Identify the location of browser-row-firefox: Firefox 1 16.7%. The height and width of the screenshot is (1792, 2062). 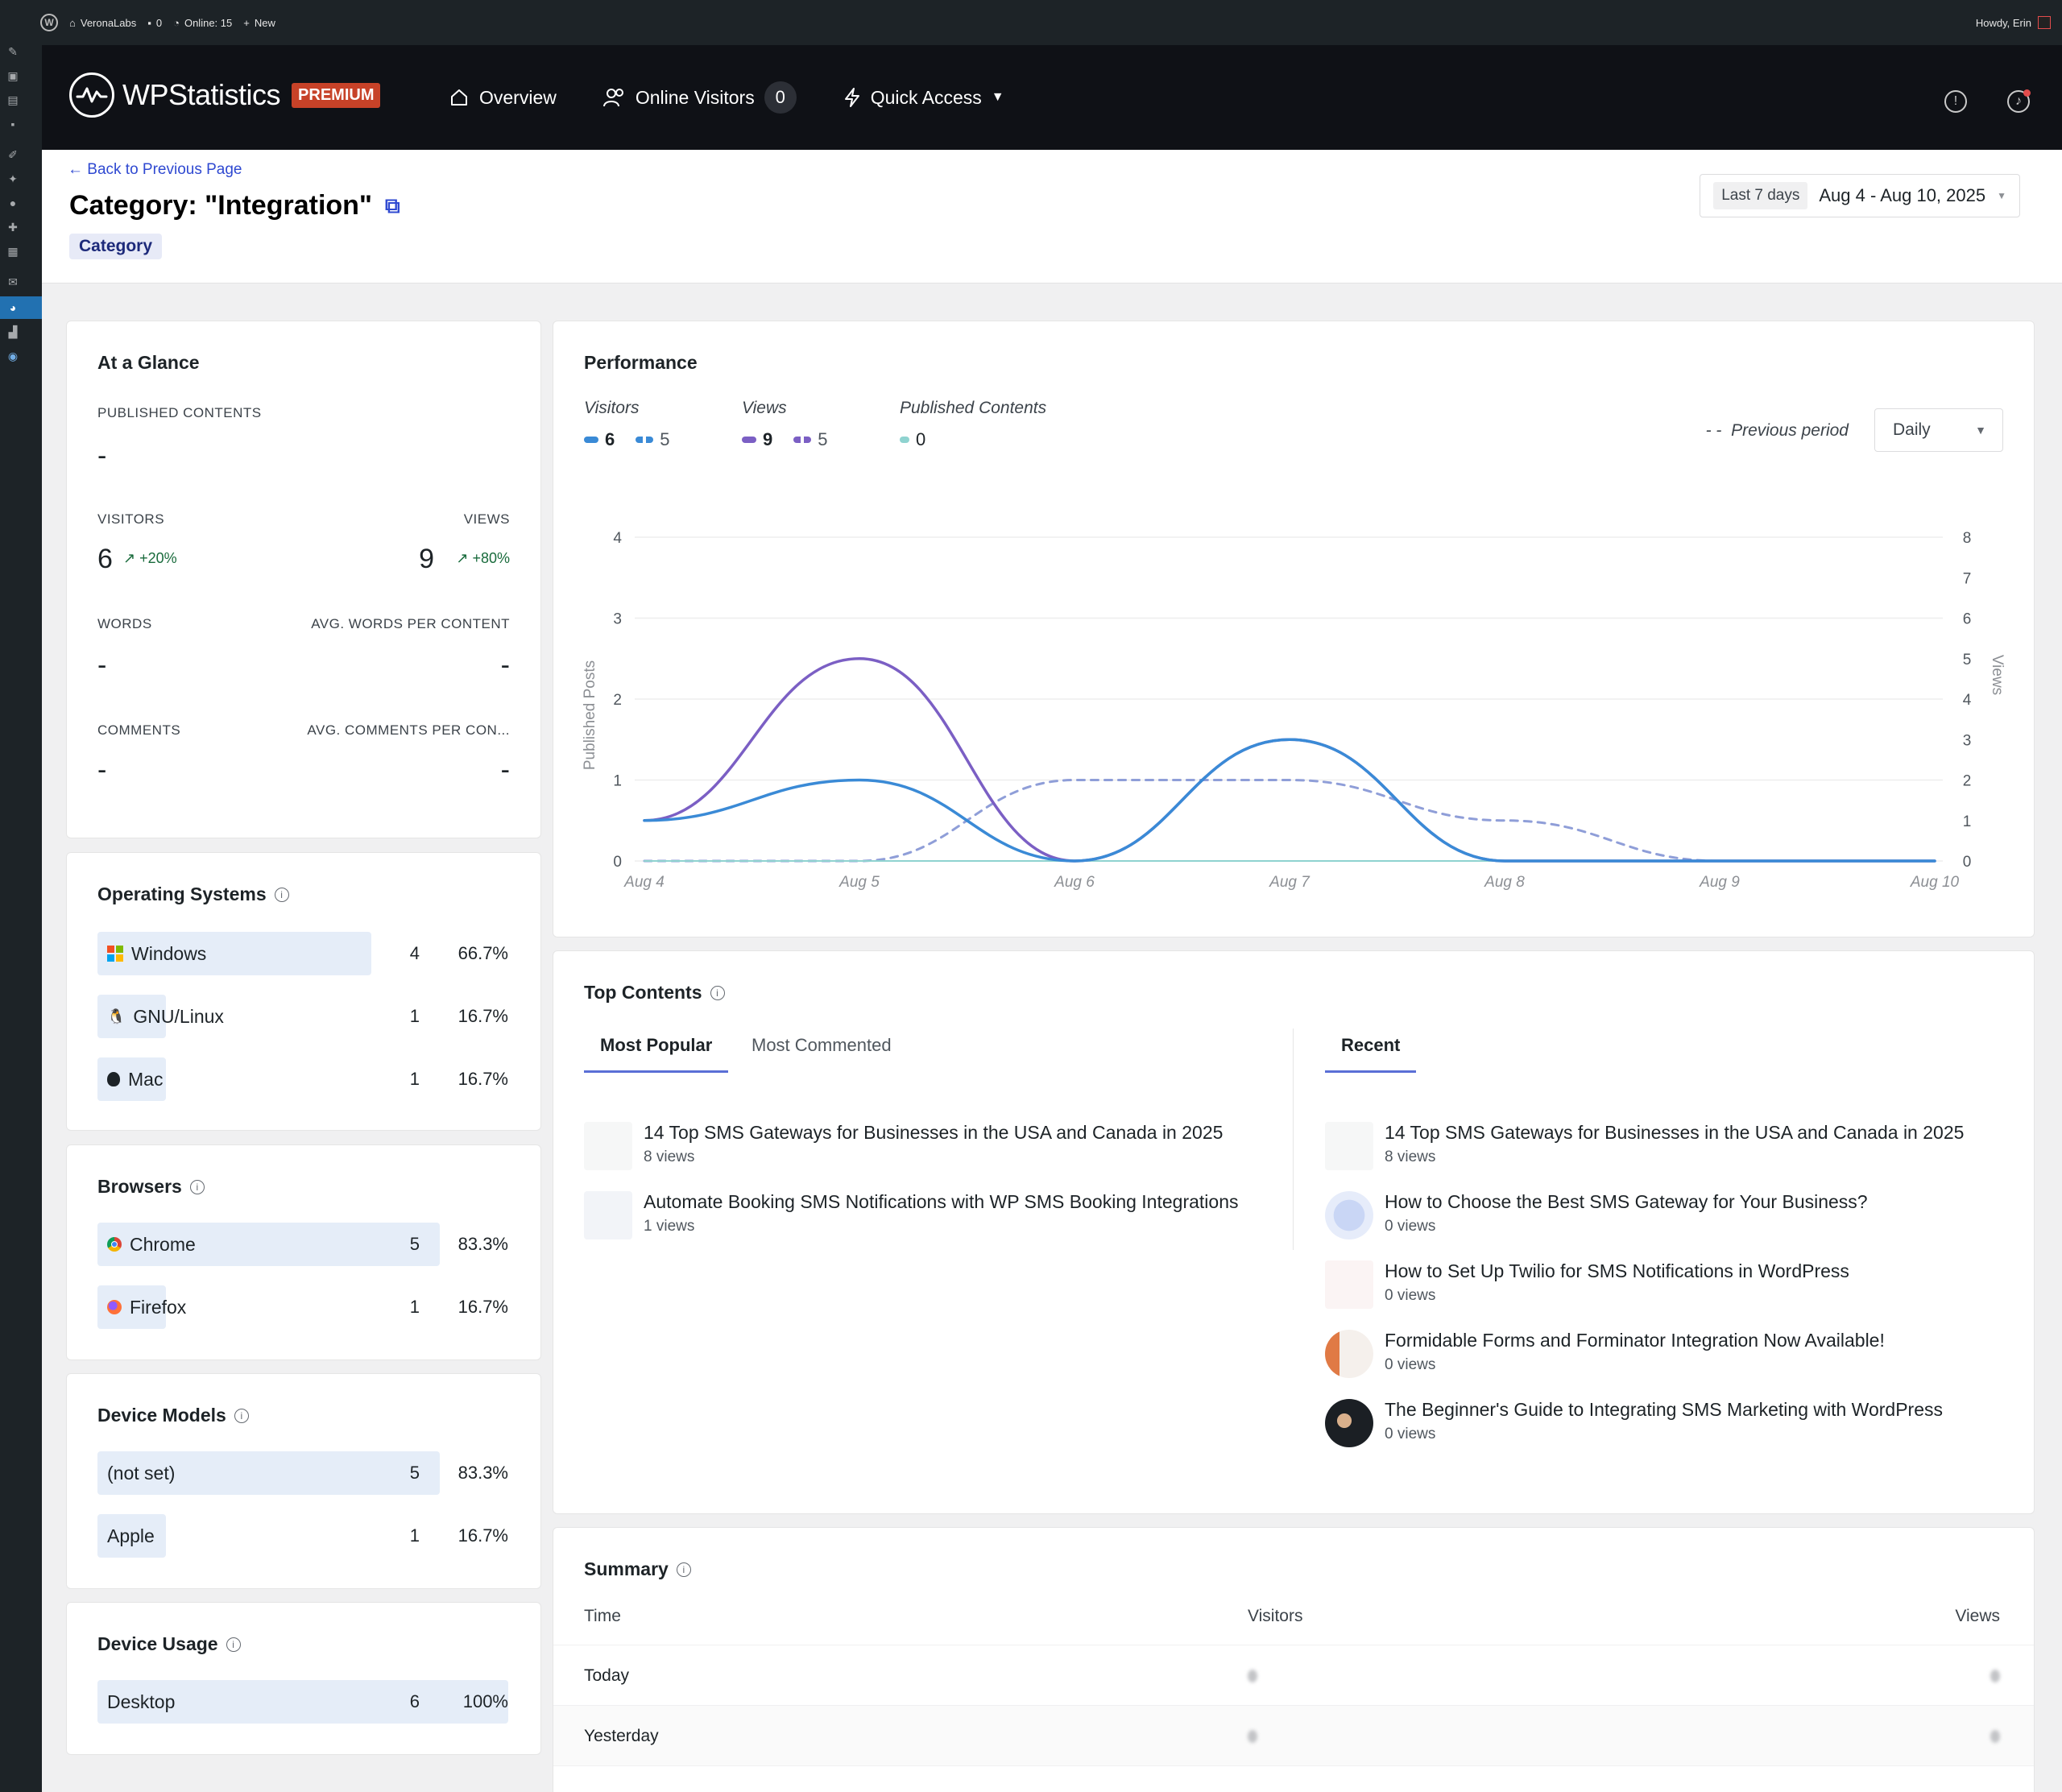
(302, 1307).